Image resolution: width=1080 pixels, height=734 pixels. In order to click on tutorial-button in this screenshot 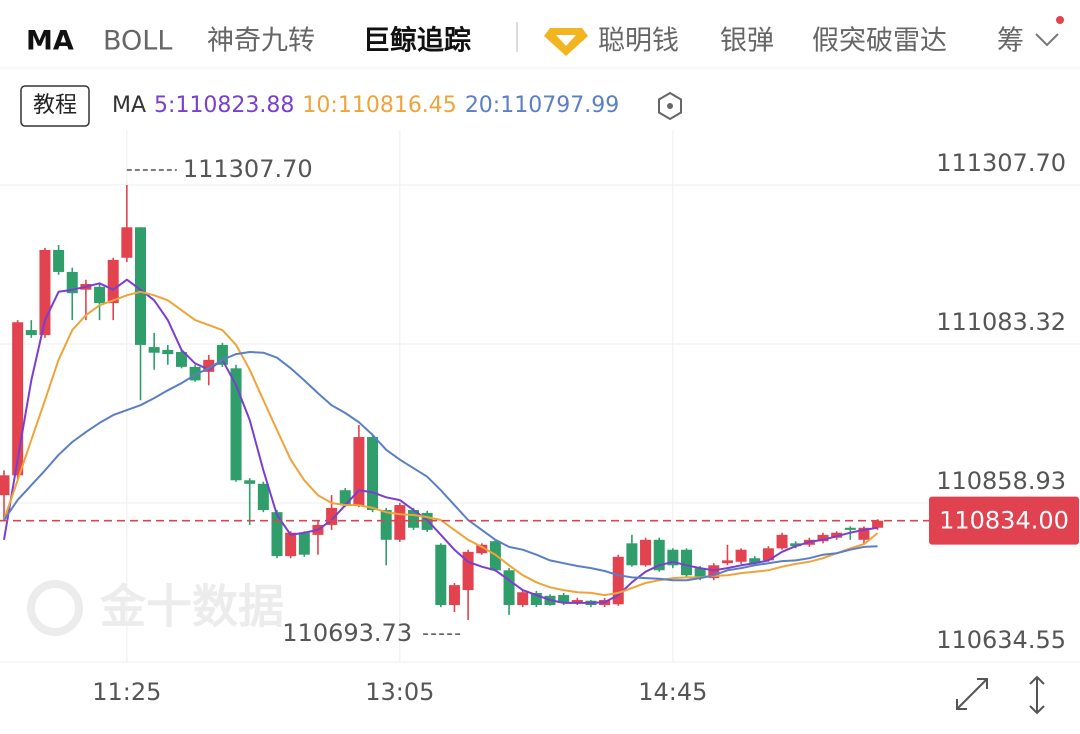, I will do `click(55, 106)`.